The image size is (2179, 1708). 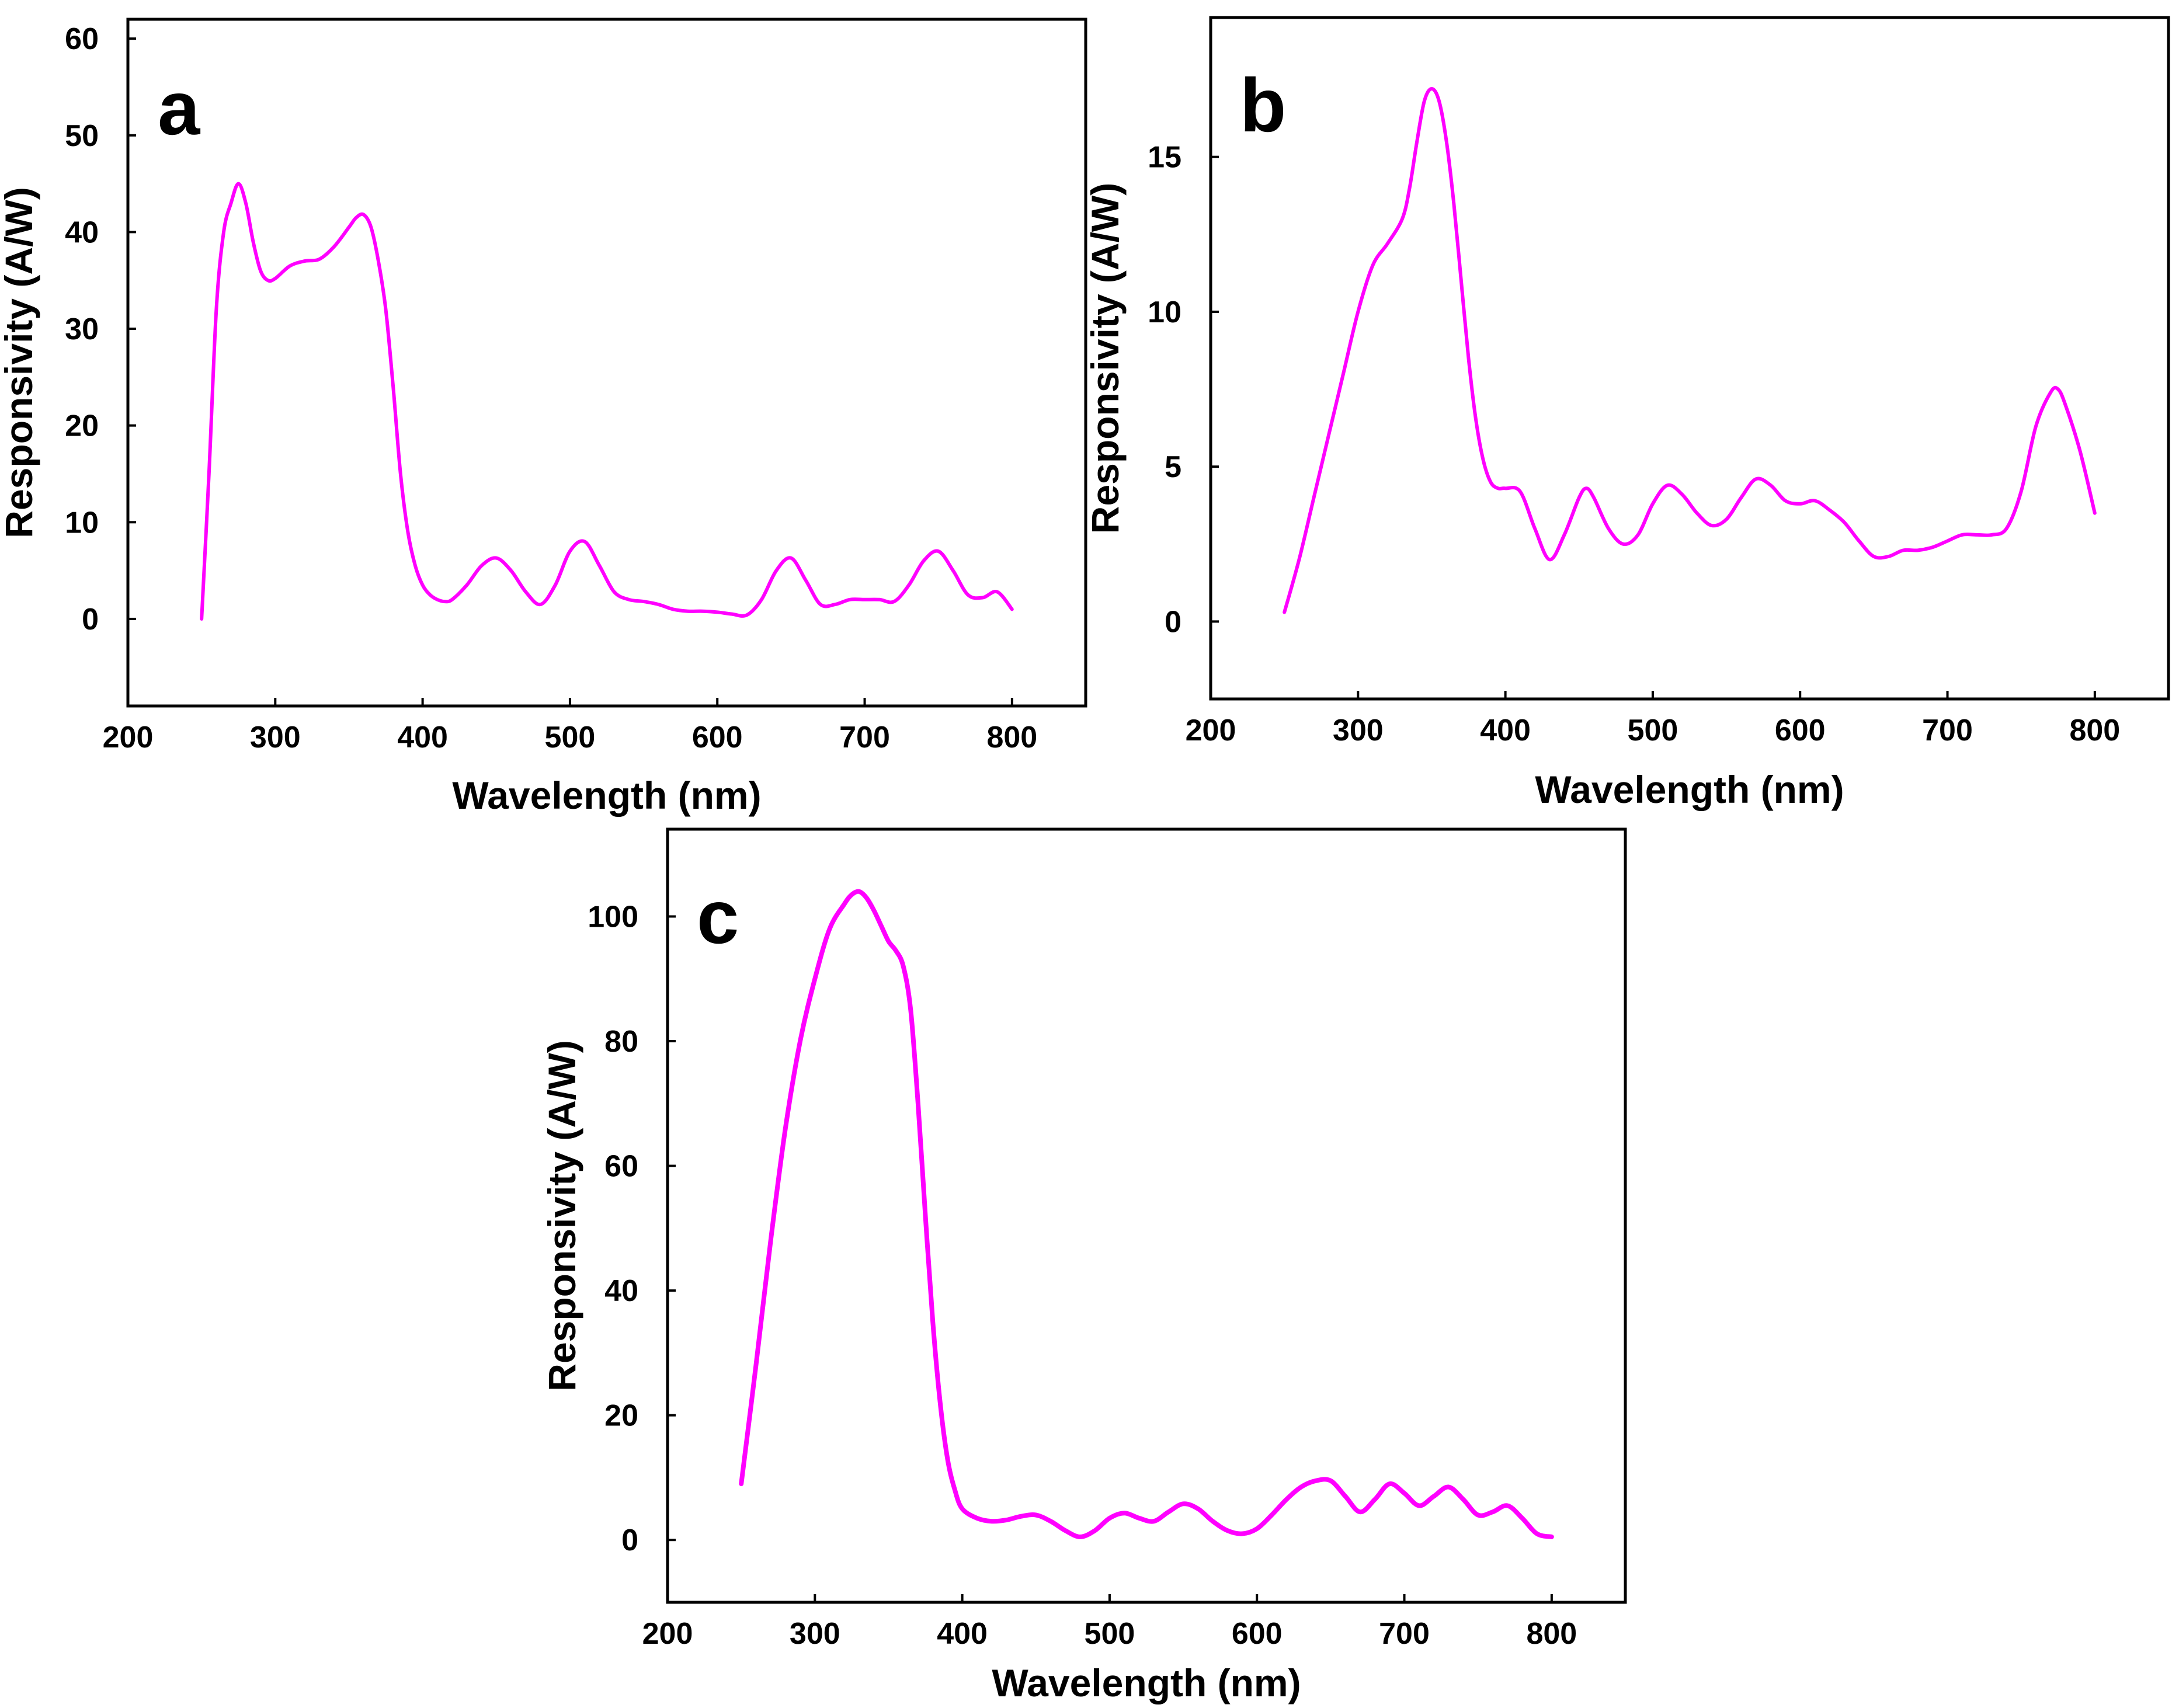 I want to click on y-tick-label: 80, so click(x=621, y=1042).